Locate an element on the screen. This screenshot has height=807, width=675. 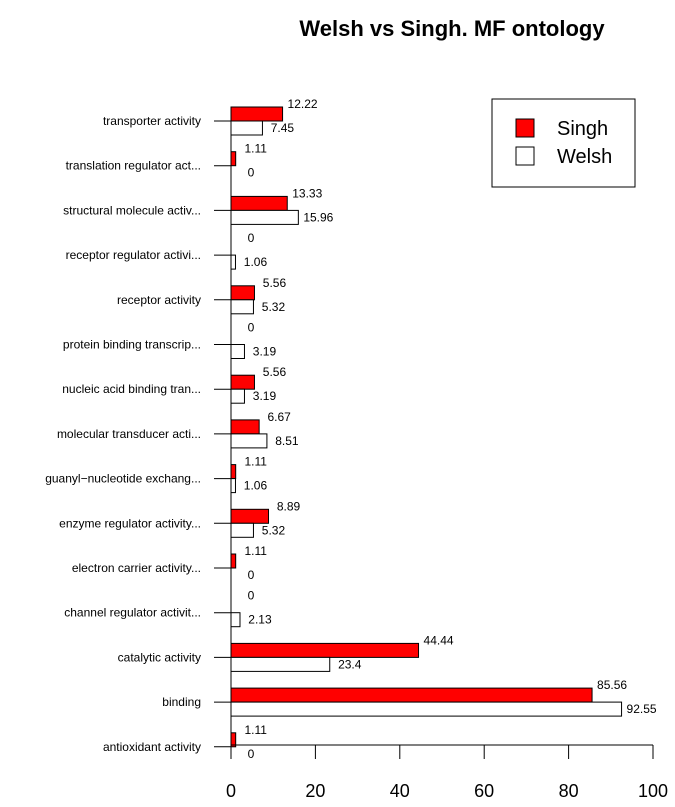
bar-group: 02.13 is located at coordinates (251, 608).